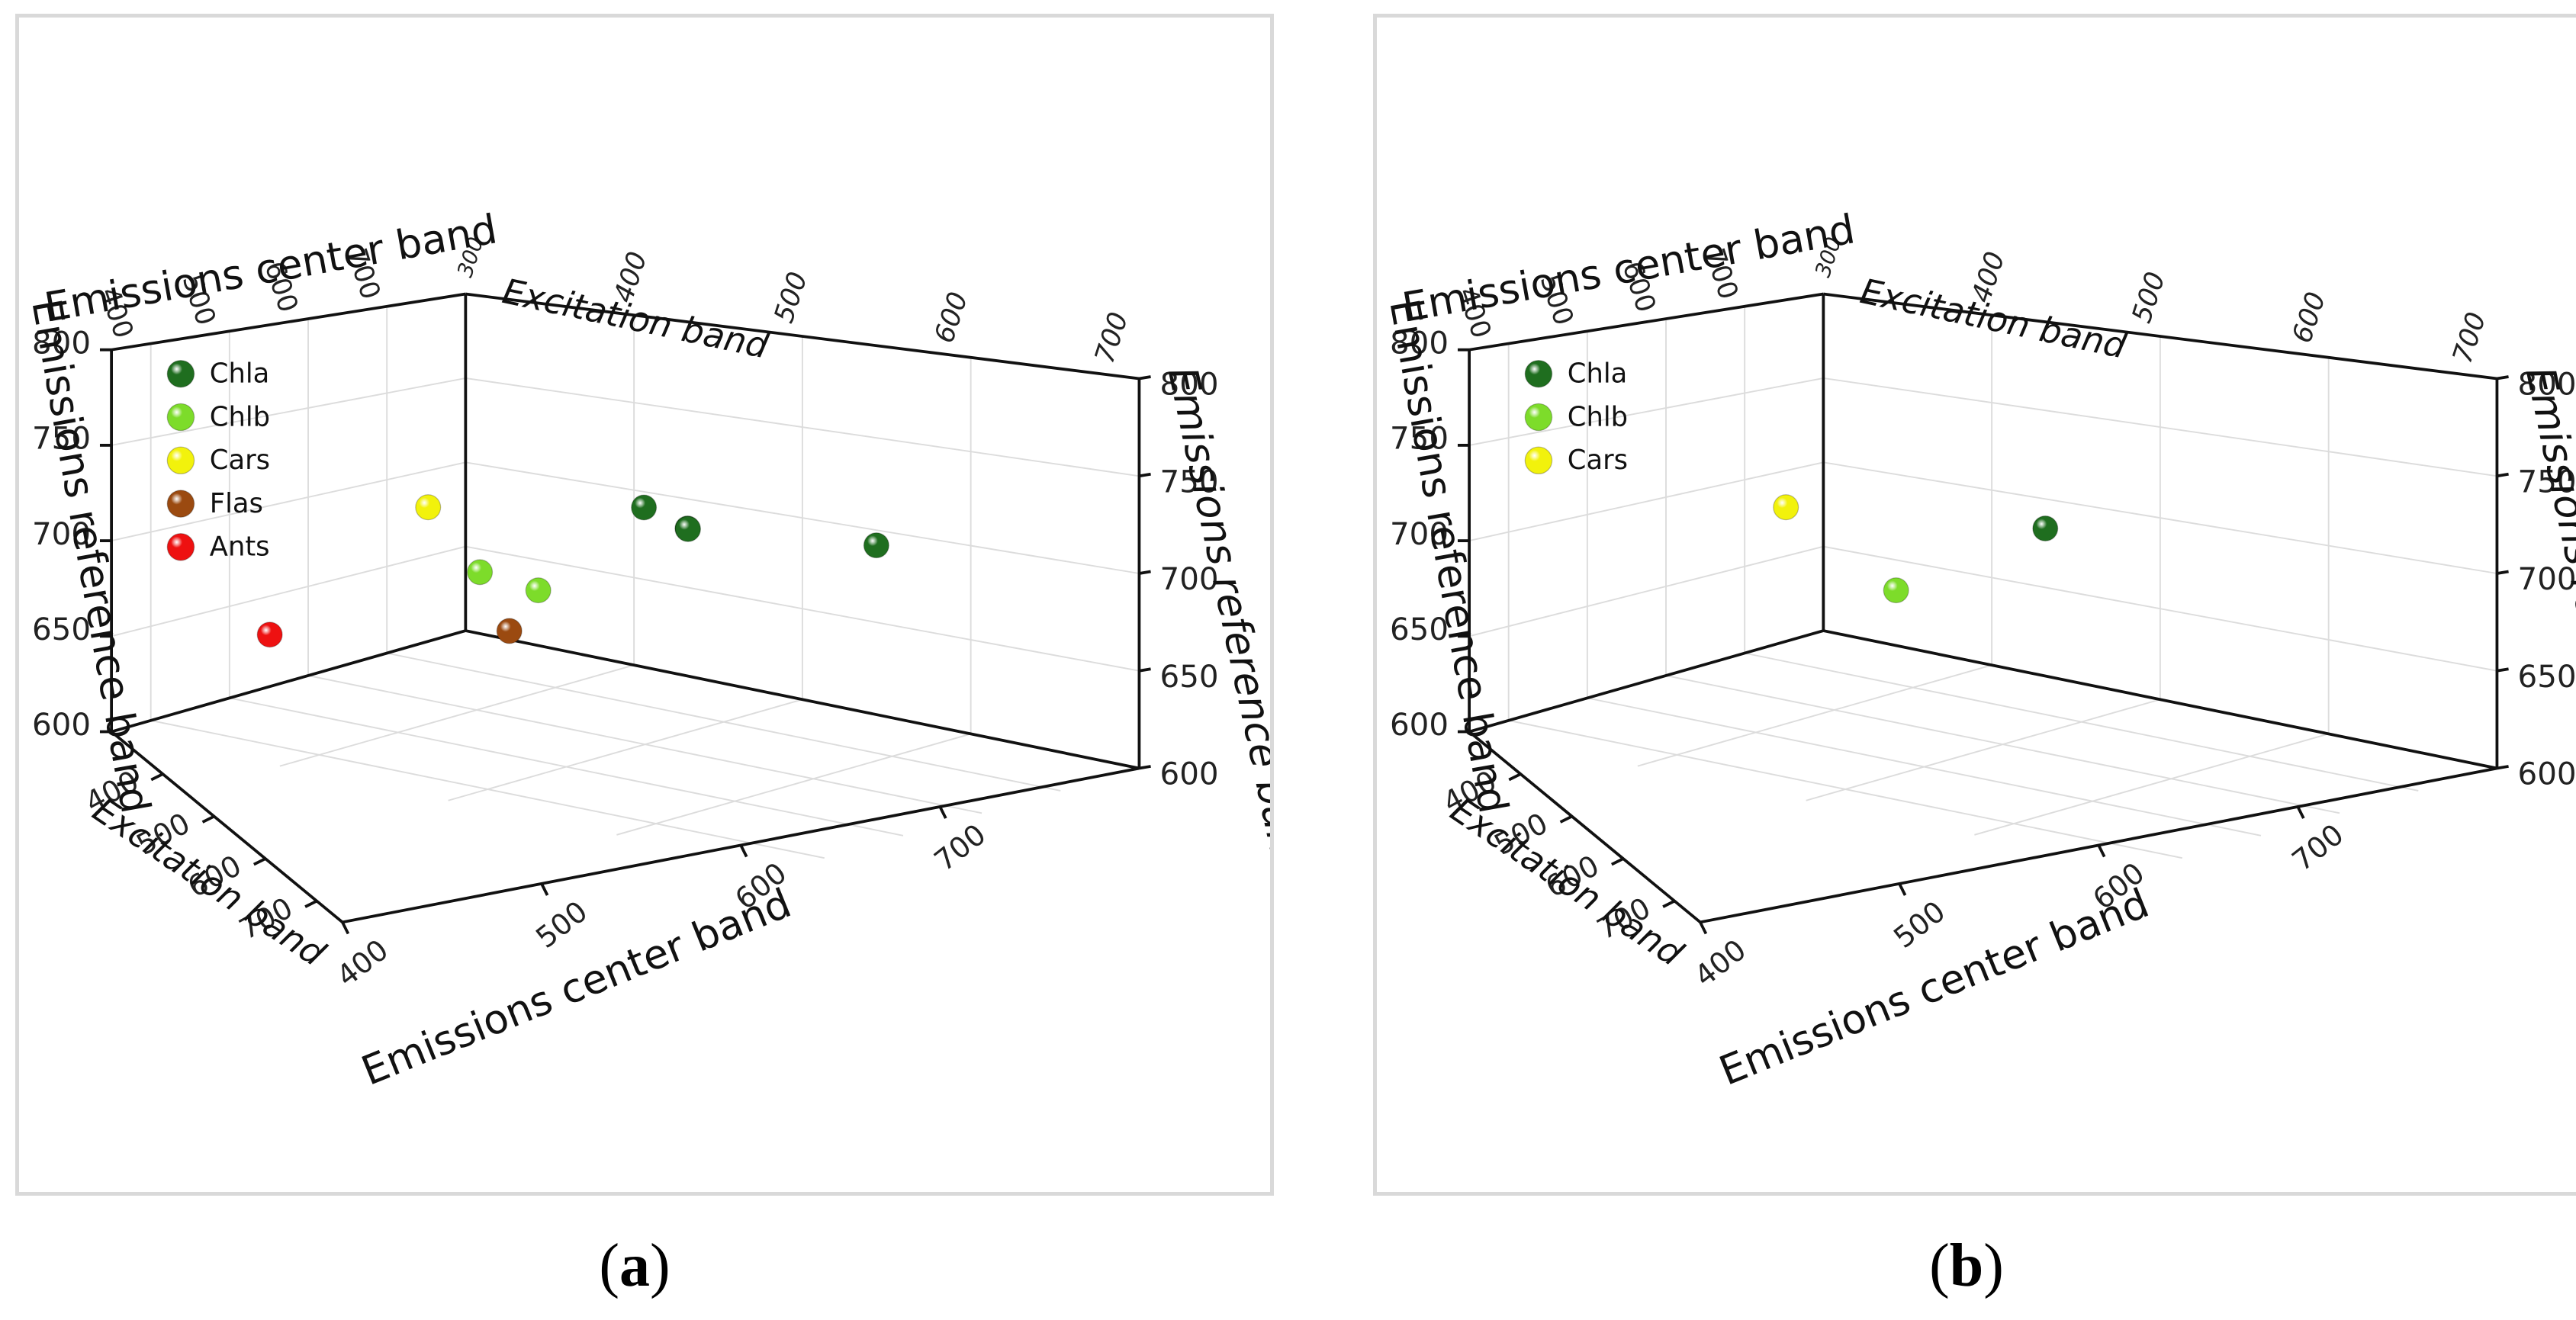  What do you see at coordinates (180, 504) in the screenshot?
I see `legend-swatch-flas` at bounding box center [180, 504].